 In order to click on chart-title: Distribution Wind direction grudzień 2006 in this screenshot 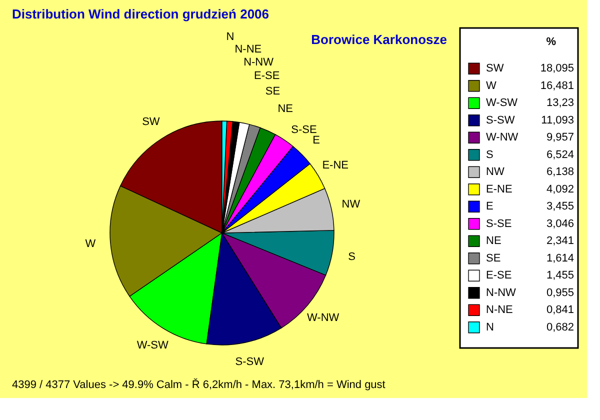, I will do `click(141, 14)`.